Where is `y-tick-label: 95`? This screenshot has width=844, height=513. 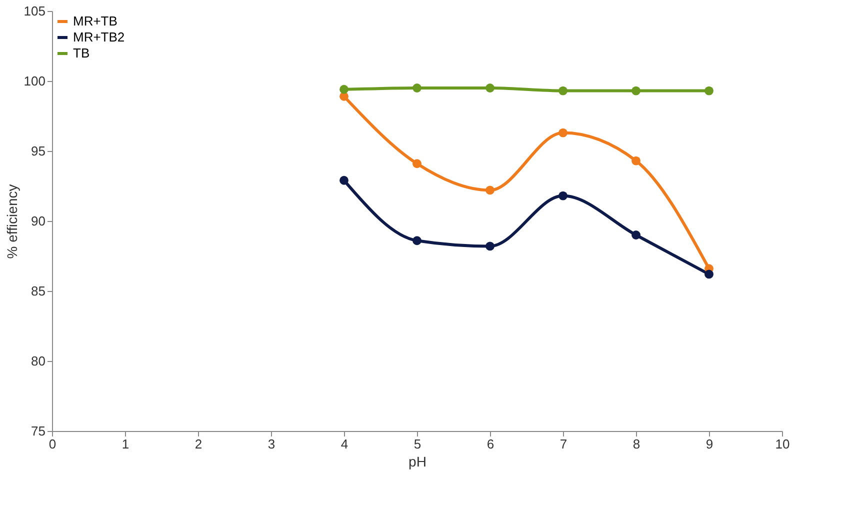
y-tick-label: 95 is located at coordinates (38, 151).